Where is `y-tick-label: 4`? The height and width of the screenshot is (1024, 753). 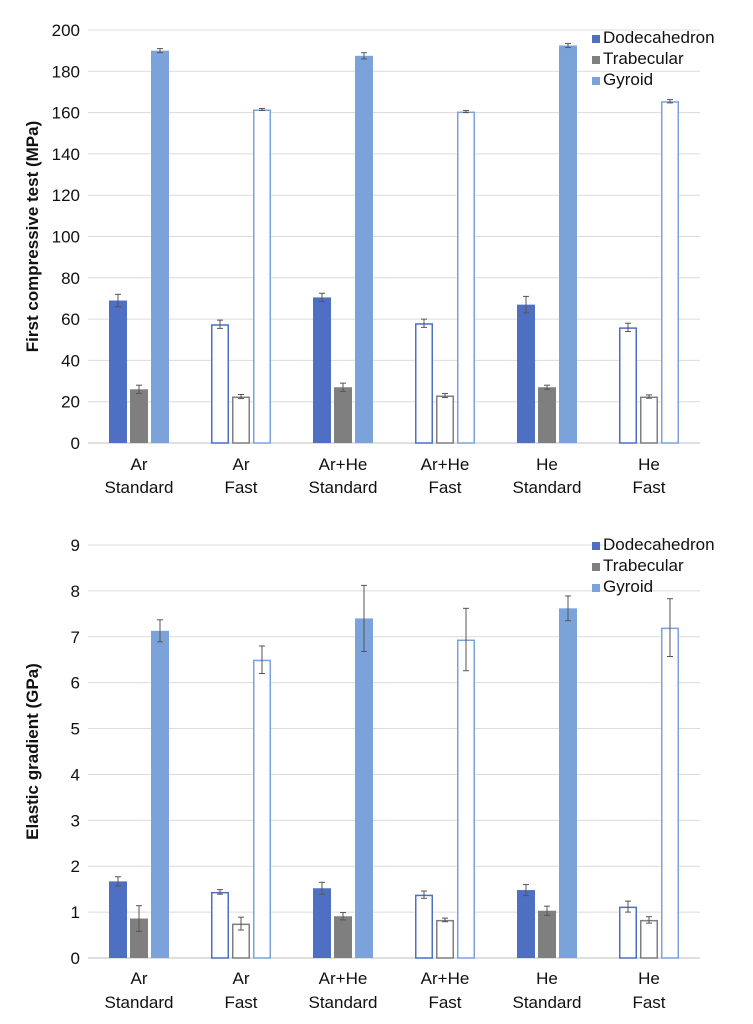
y-tick-label: 4 is located at coordinates (75, 774).